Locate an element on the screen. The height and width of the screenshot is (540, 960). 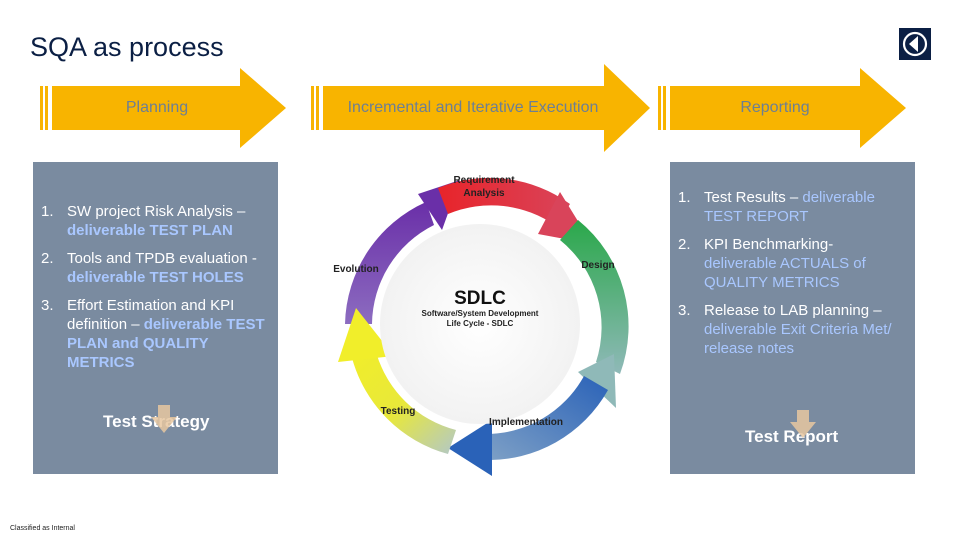
segment-testing is located at coordinates (404, 403).